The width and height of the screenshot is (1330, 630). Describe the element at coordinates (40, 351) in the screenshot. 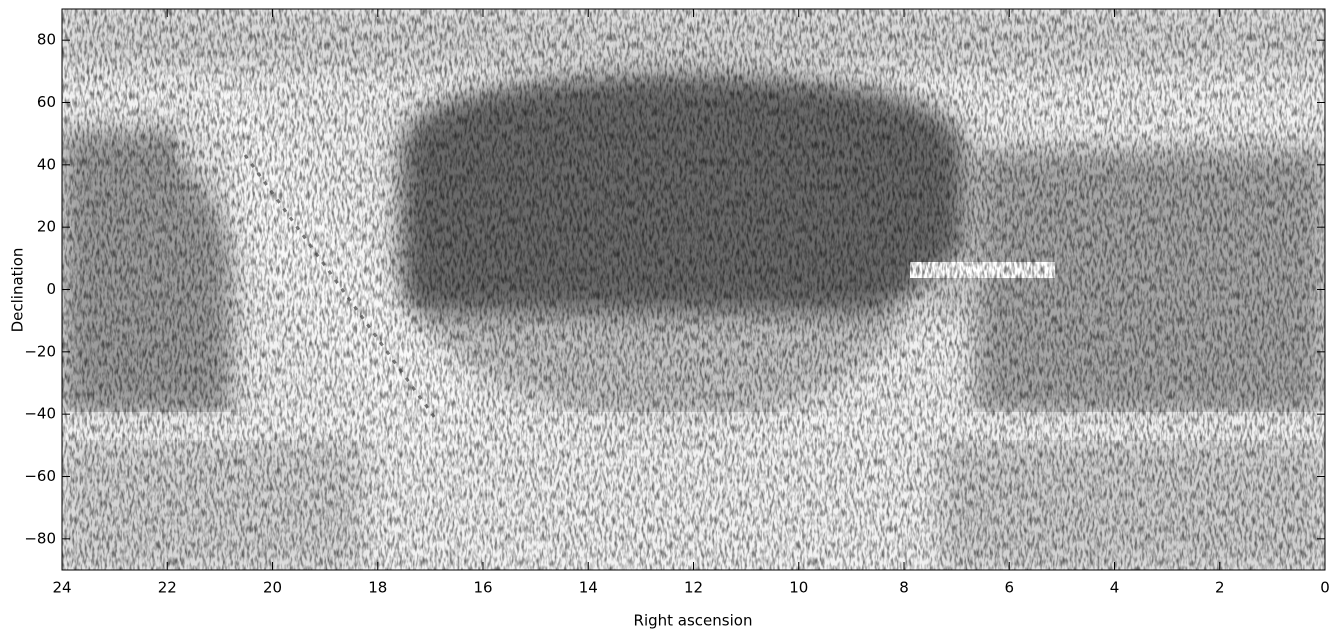

I see `y-tick-label: −20` at that location.